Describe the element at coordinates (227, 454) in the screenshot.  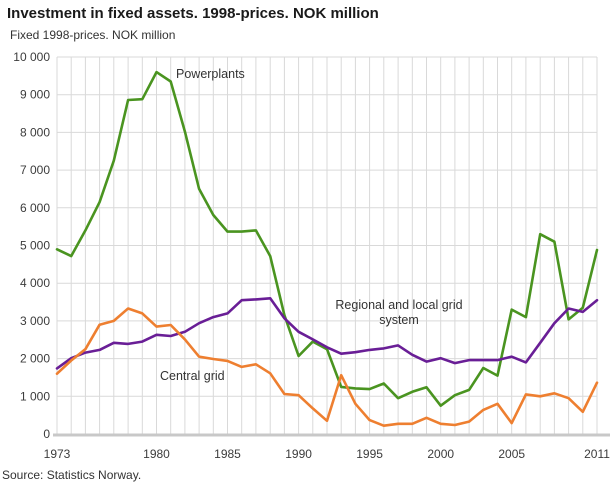
I see `svg-text: 1985` at that location.